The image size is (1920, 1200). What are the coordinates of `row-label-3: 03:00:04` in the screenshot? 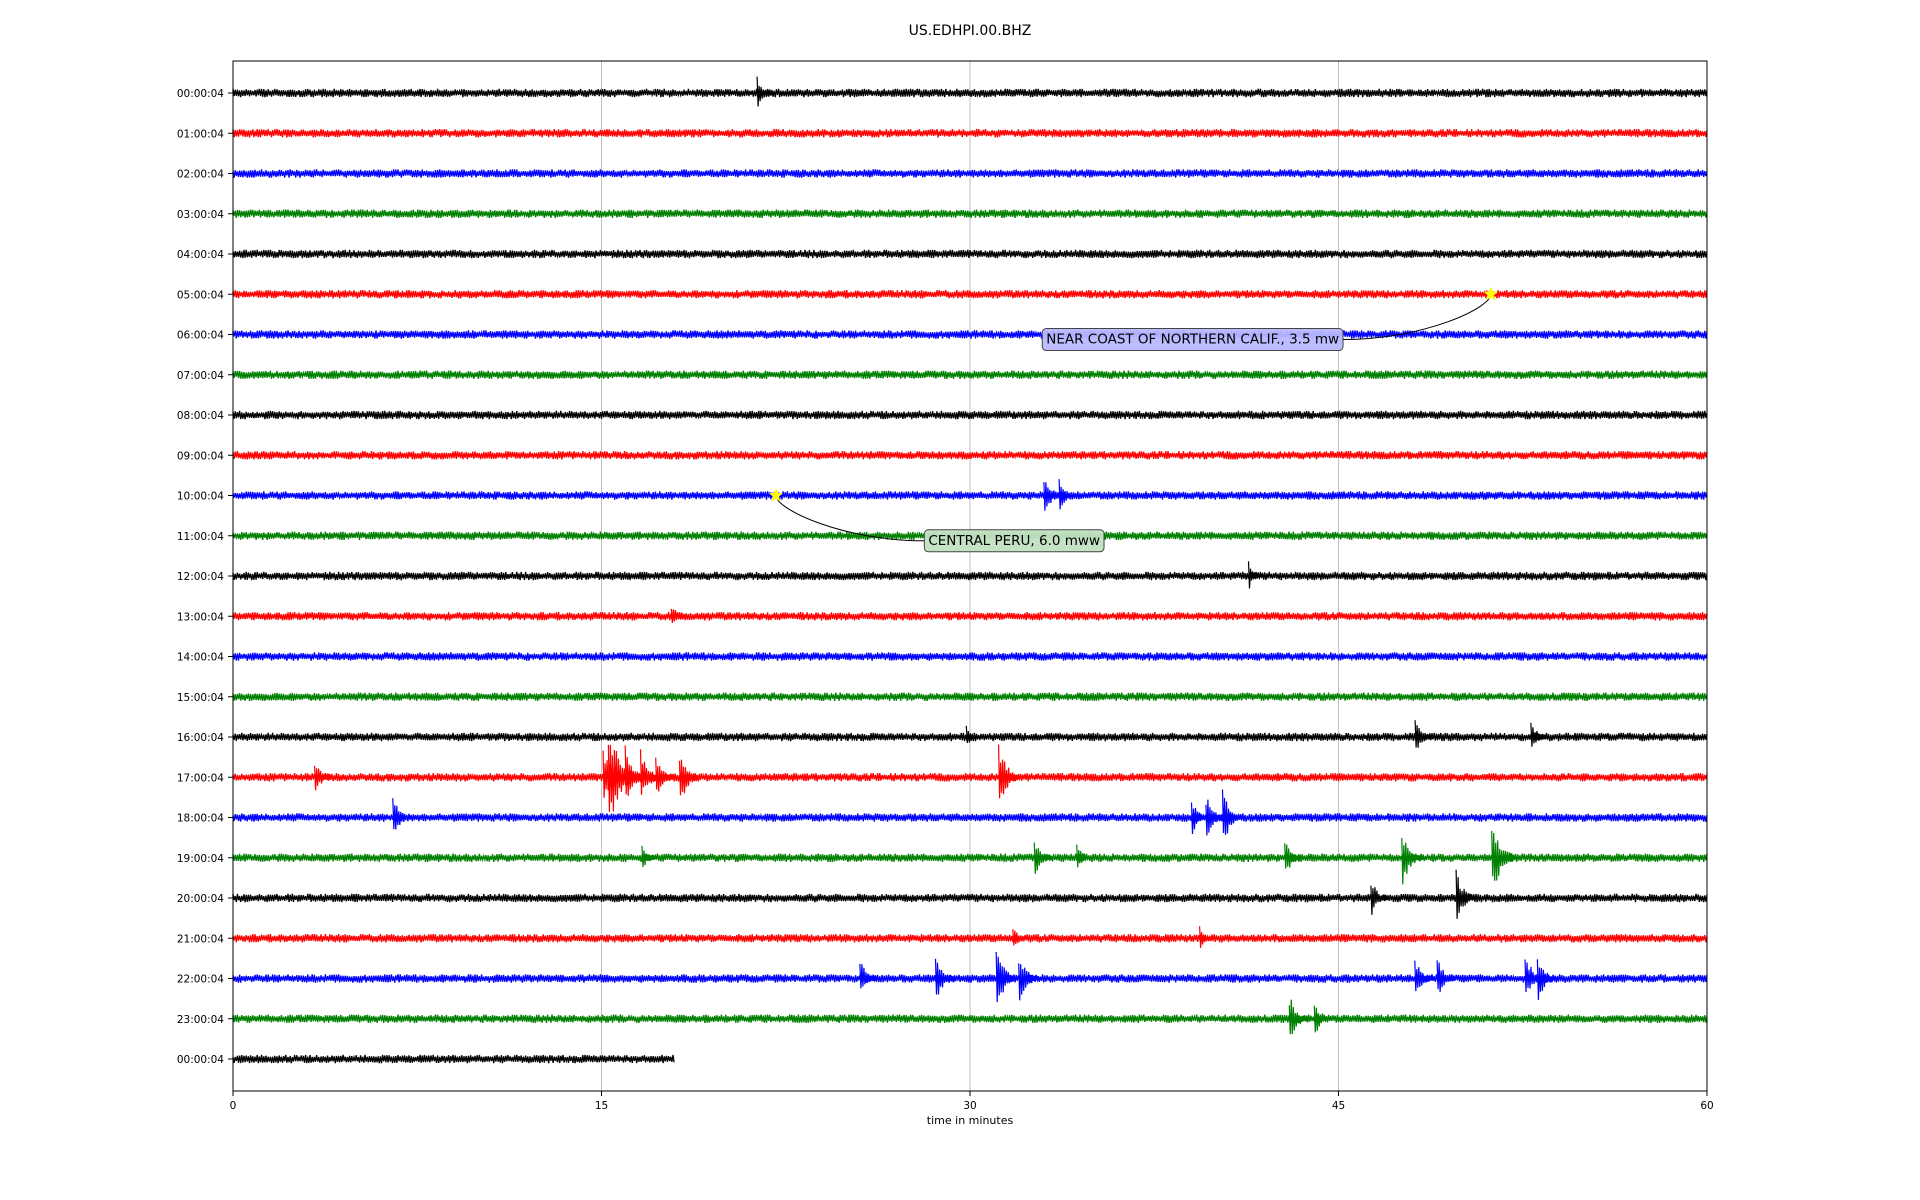 It's located at (200, 215).